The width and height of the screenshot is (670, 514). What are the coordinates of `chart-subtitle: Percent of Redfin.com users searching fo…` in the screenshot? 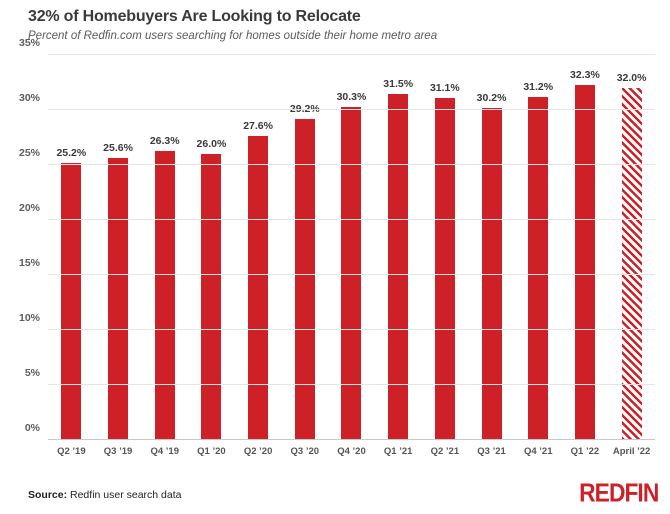 It's located at (233, 36).